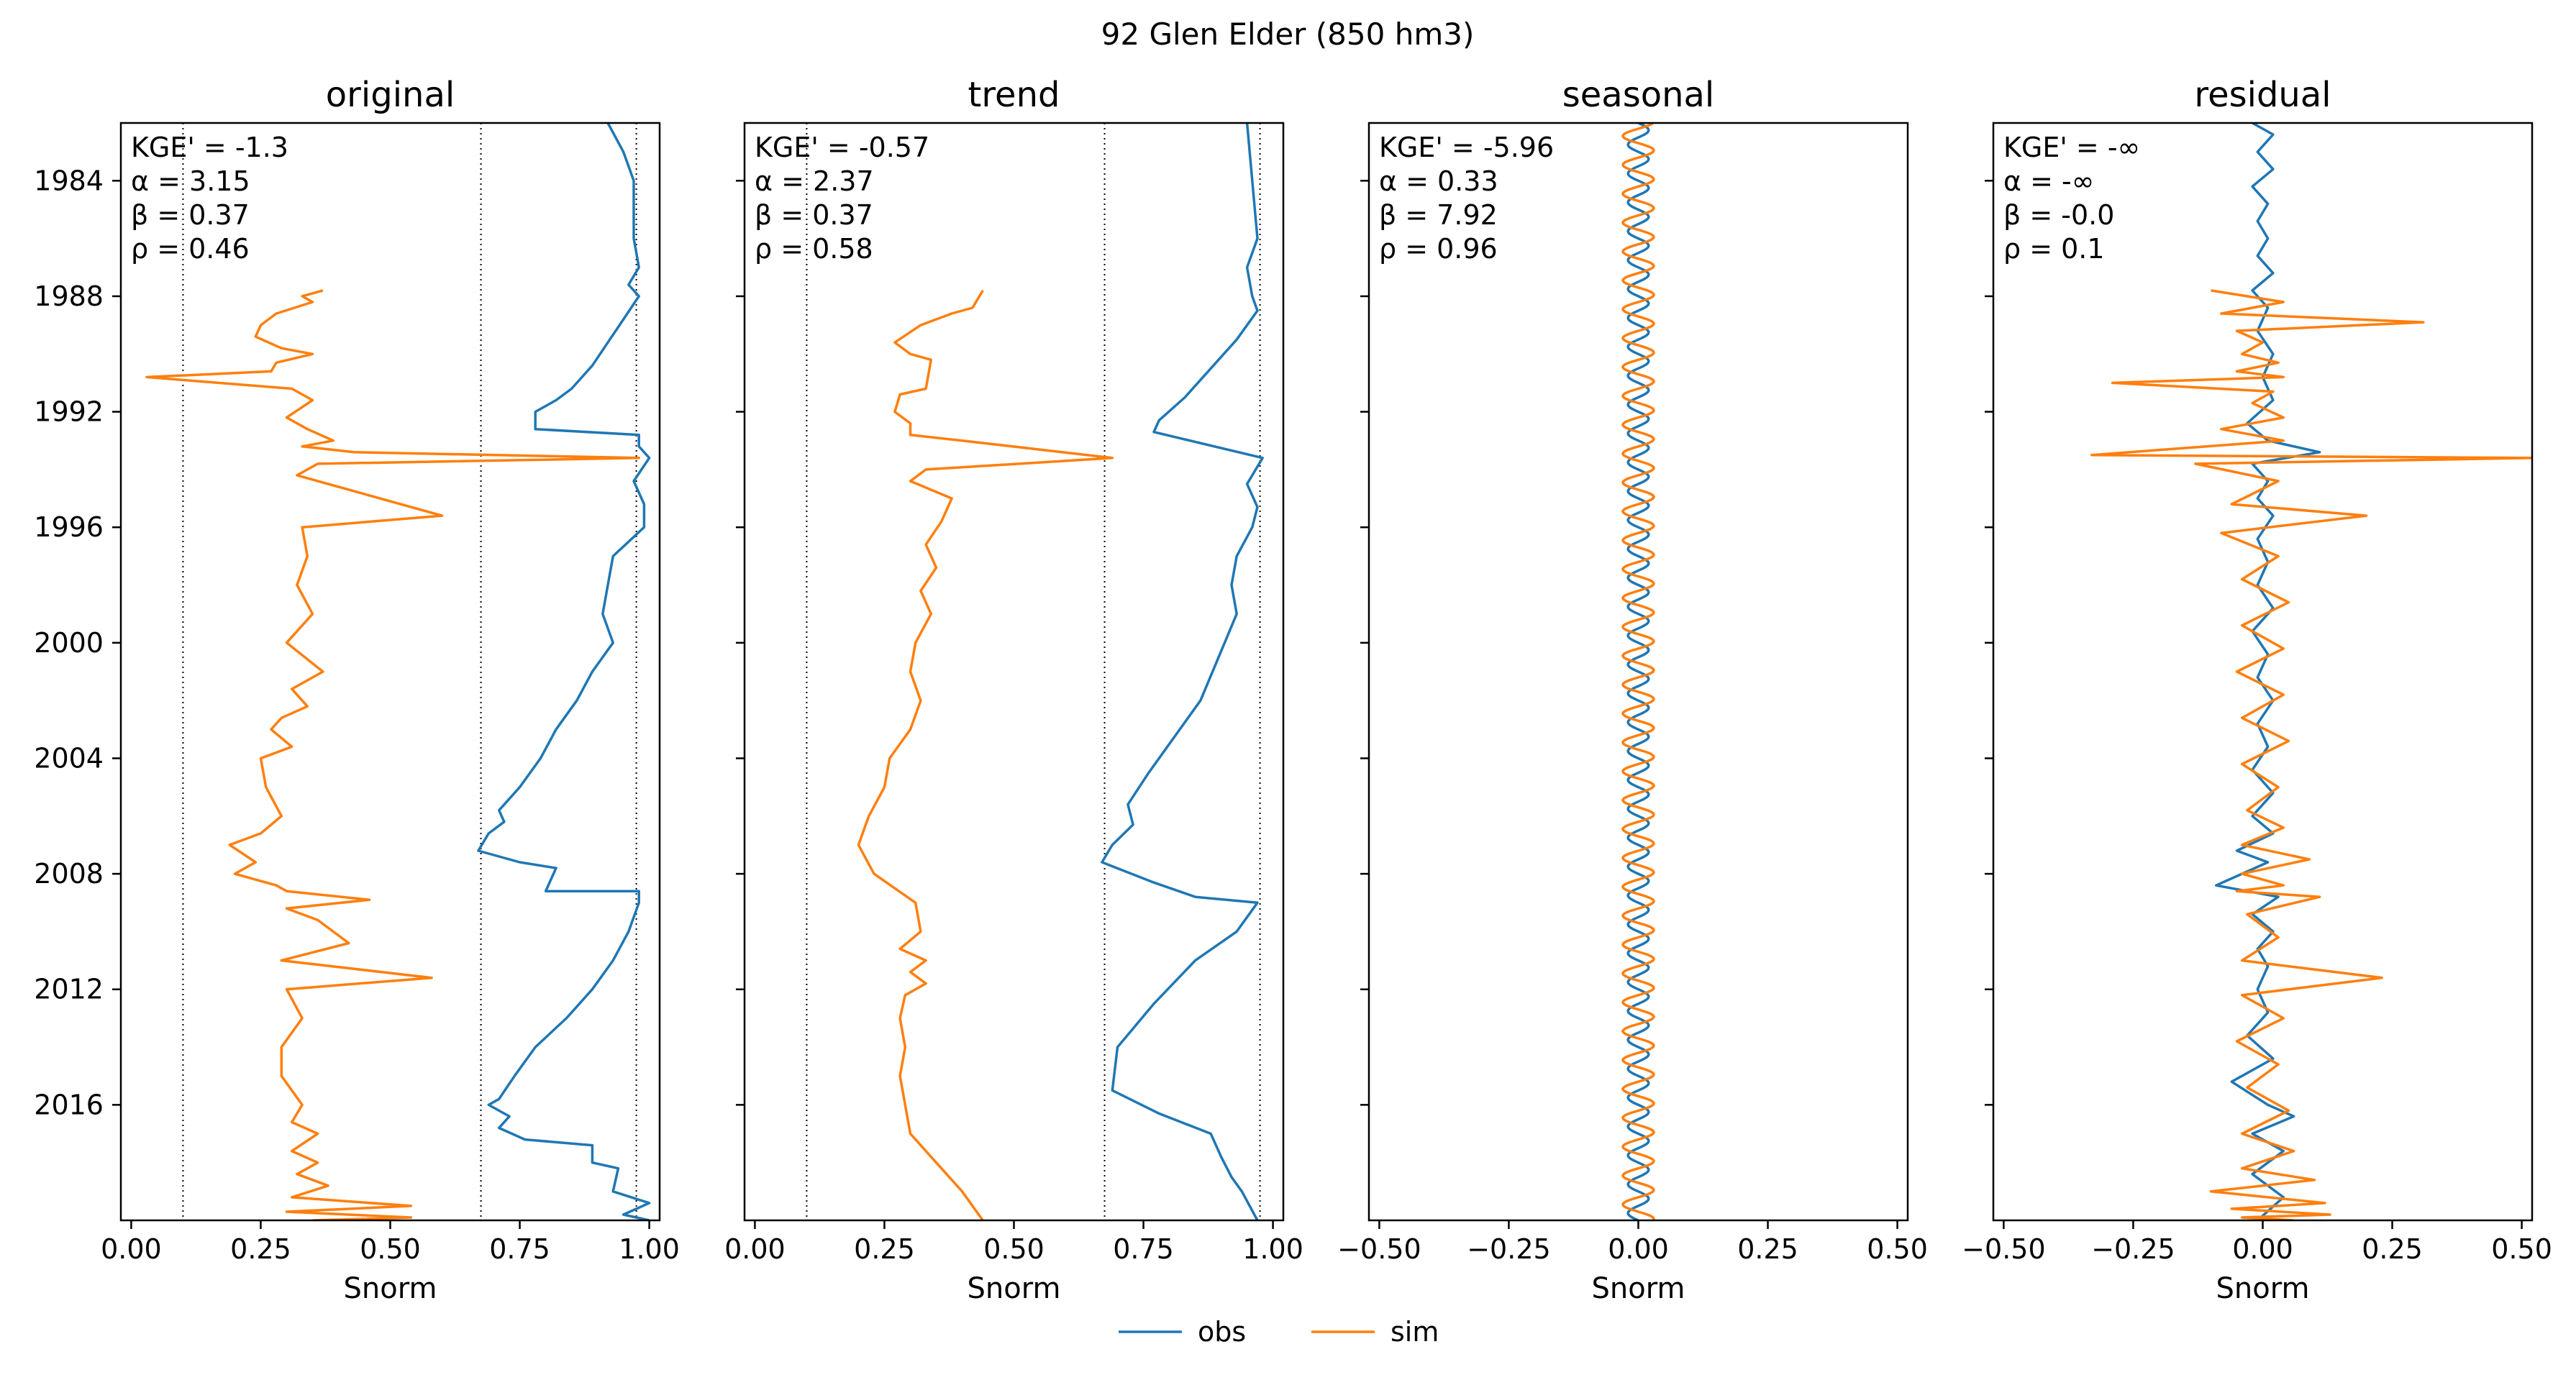 This screenshot has width=2576, height=1380. What do you see at coordinates (1415, 1332) in the screenshot?
I see `legend-label-sim: sim` at bounding box center [1415, 1332].